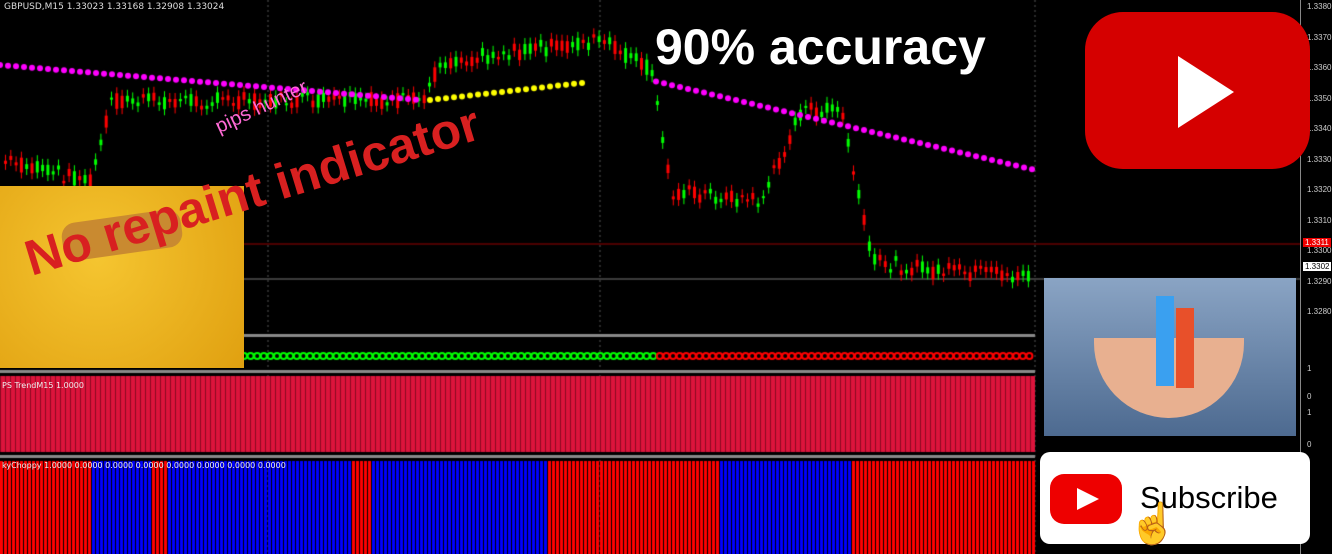 Image resolution: width=1332 pixels, height=554 pixels. Describe the element at coordinates (1206, 92) in the screenshot. I see `play-icon` at that location.